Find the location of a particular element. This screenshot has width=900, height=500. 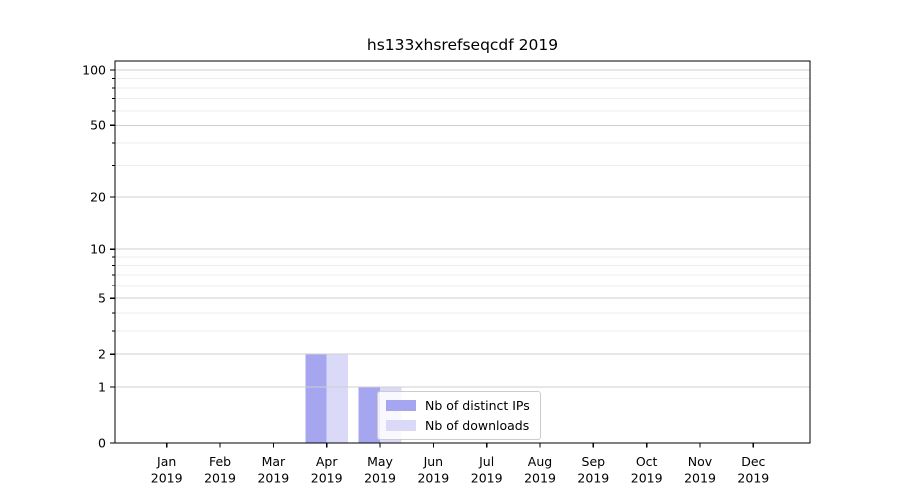

x-tick-label-month-nov: Nov is located at coordinates (700, 461).